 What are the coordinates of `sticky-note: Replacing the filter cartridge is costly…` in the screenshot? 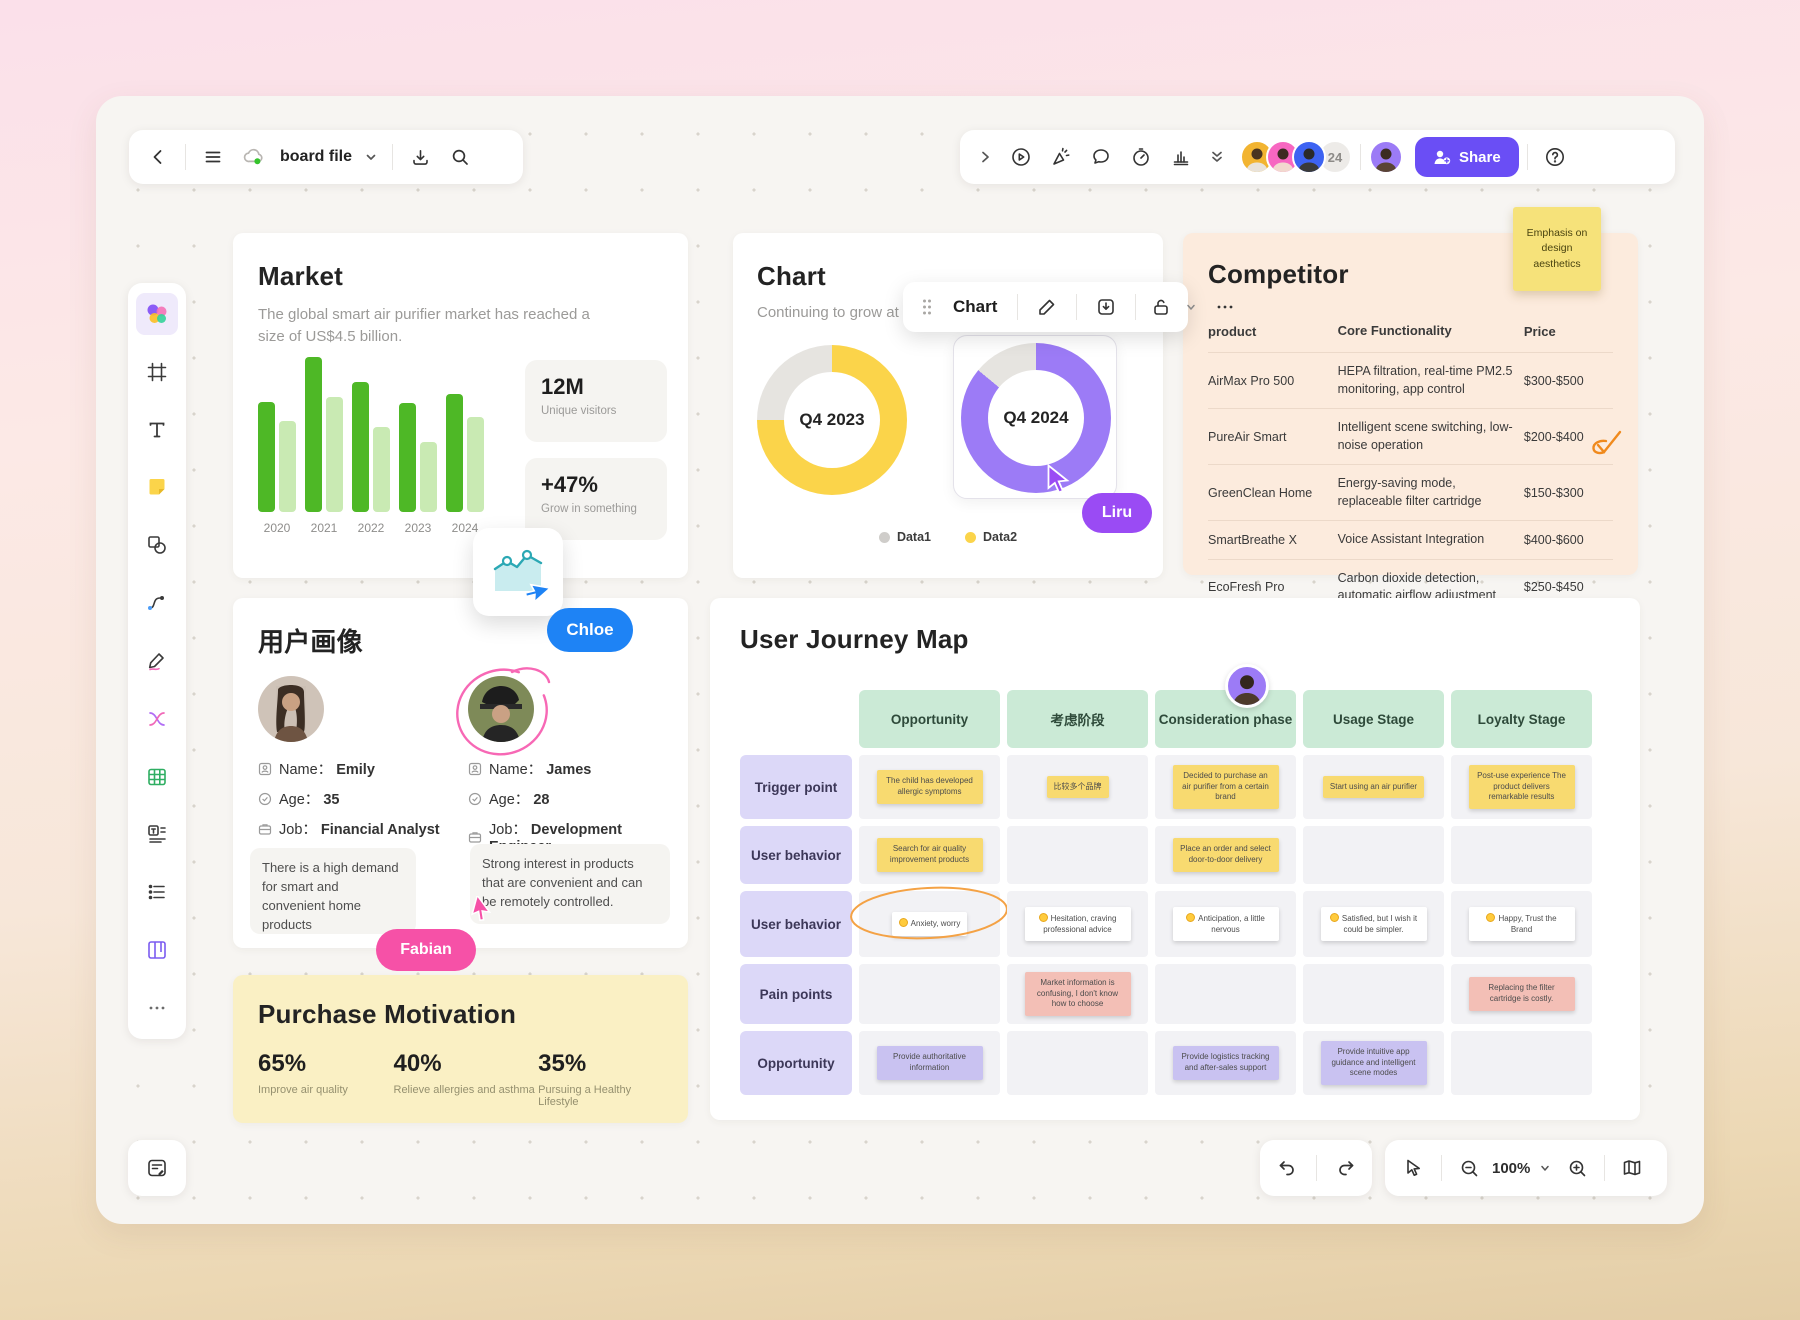 It's located at (1521, 994).